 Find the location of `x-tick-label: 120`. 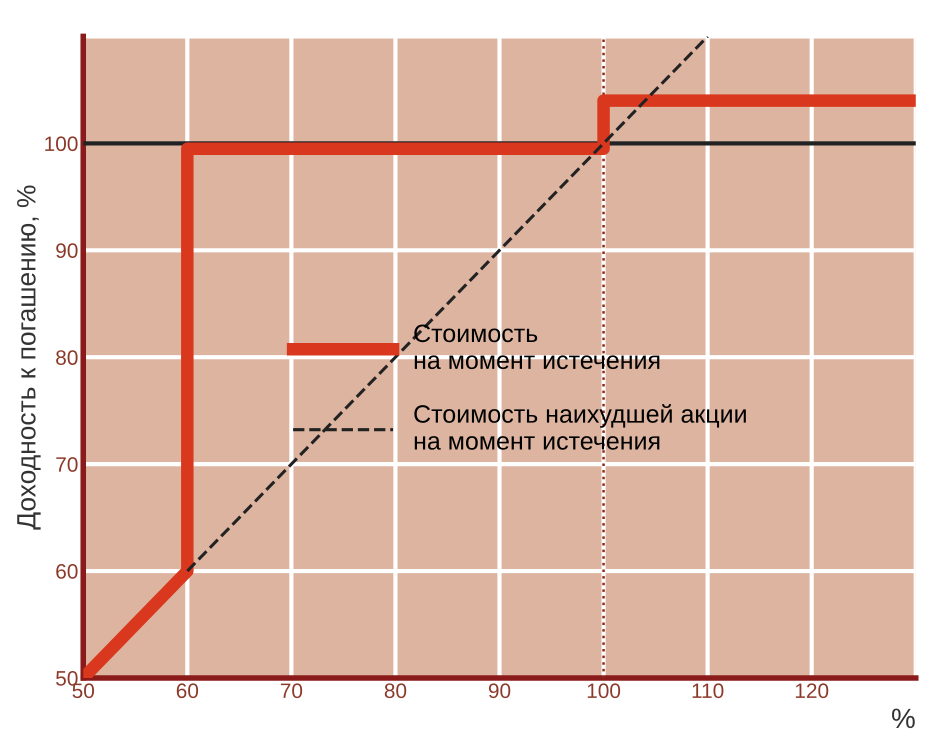

x-tick-label: 120 is located at coordinates (812, 690).